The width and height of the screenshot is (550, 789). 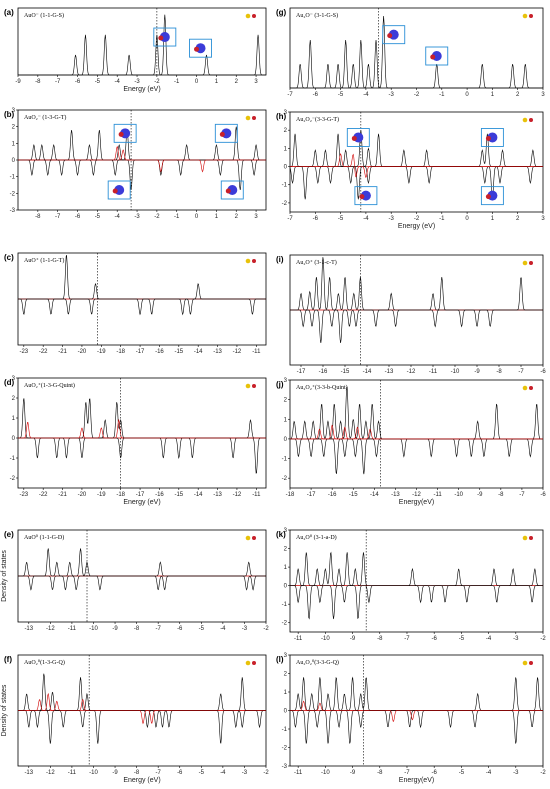 I want to click on x-tick-label: -23, so click(x=23, y=352).